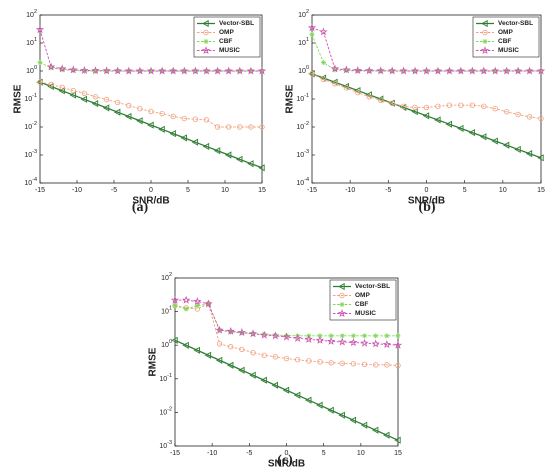  I want to click on y-tick-label: 10⁰, so click(303, 69).